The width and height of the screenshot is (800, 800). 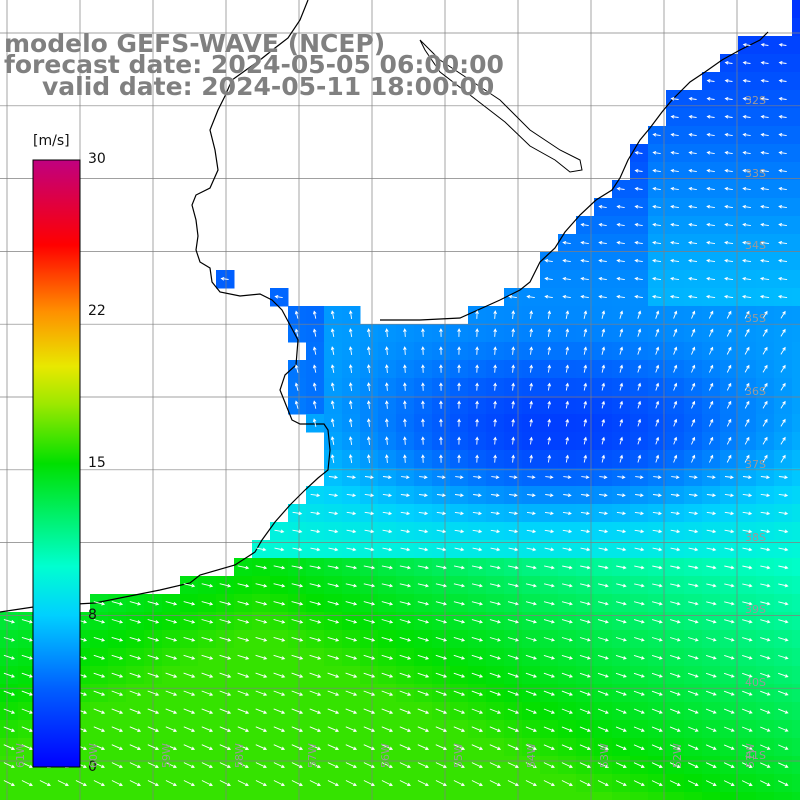 I want to click on lat-label-32s: 32S, so click(x=755, y=100).